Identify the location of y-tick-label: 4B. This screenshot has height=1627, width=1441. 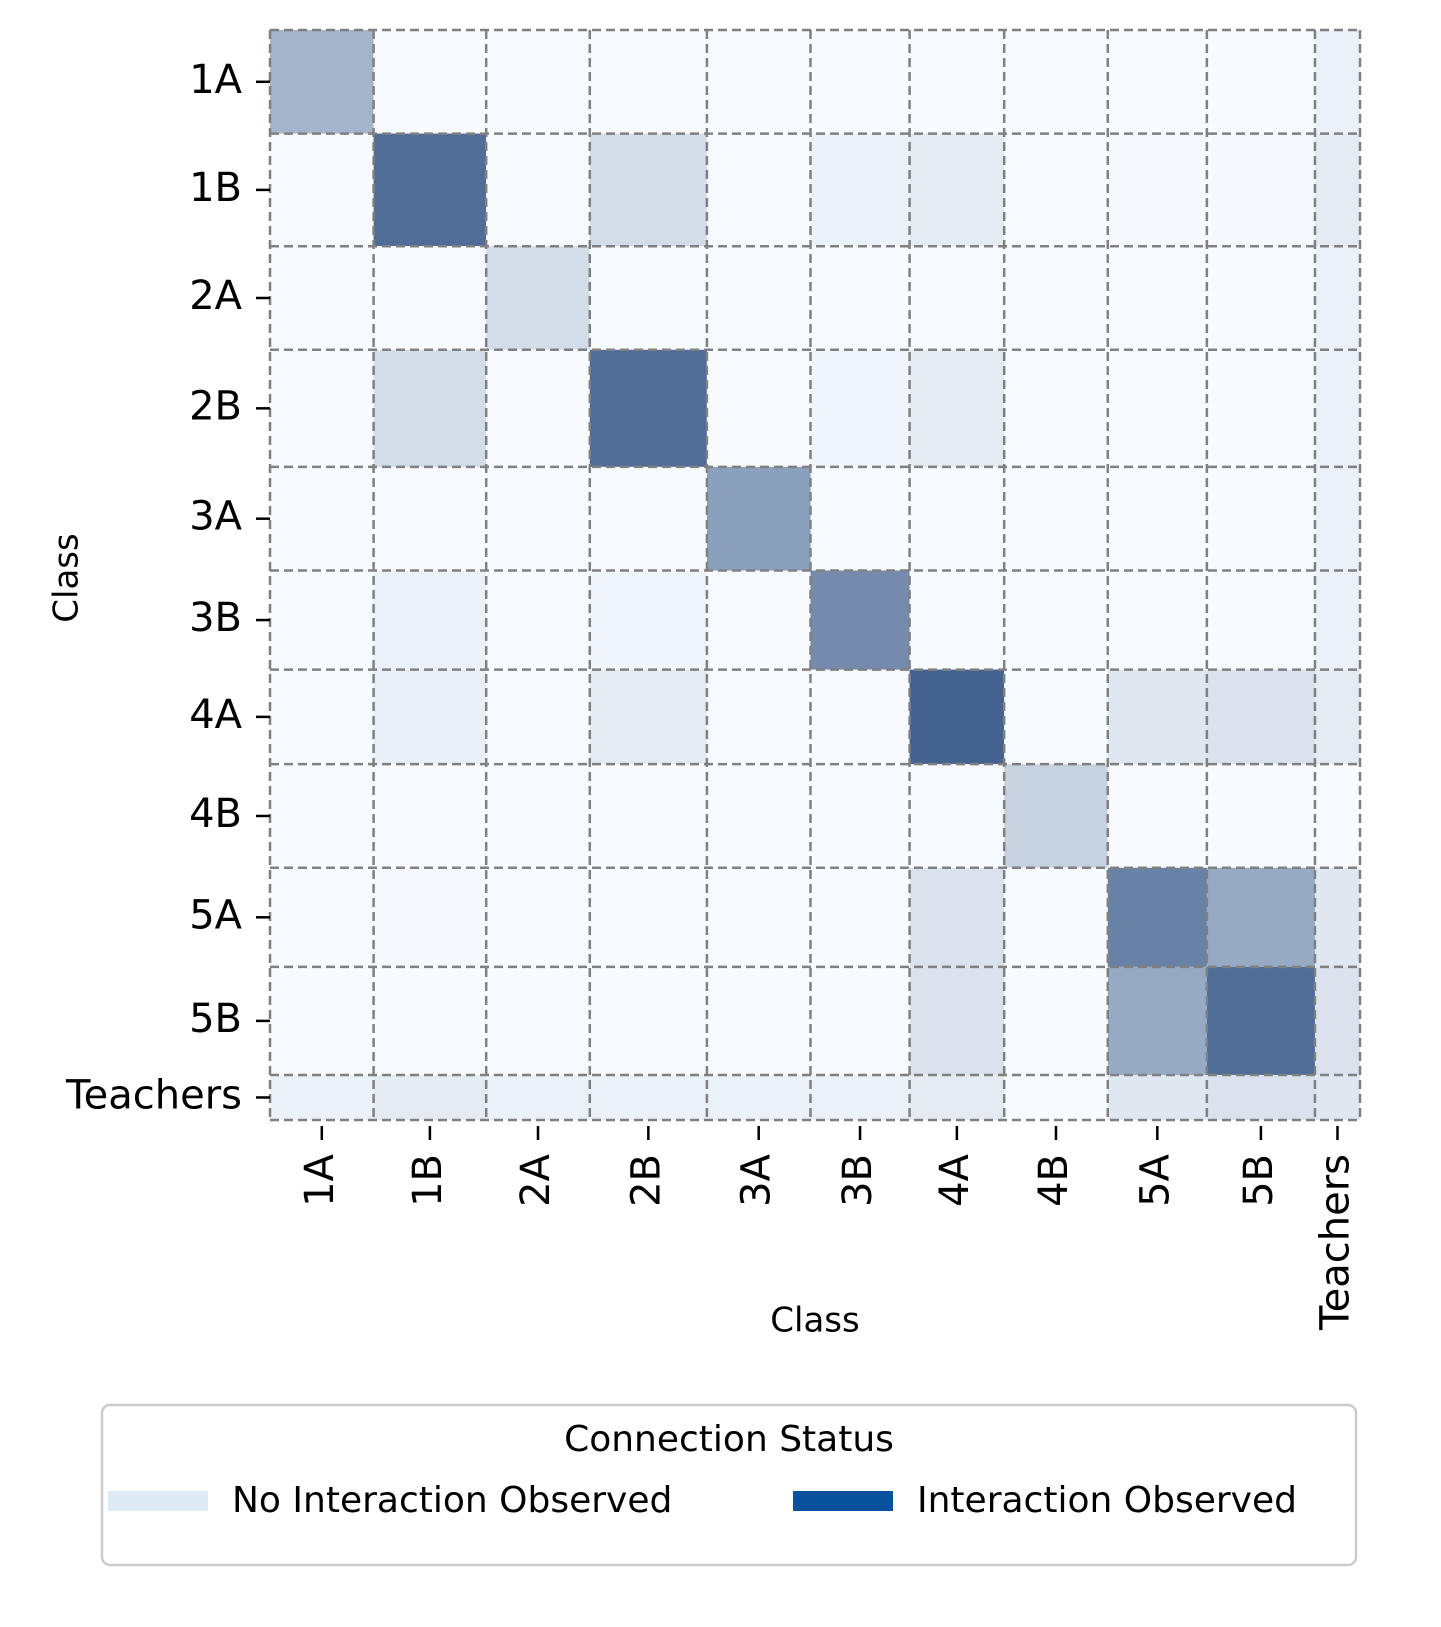
(215, 814).